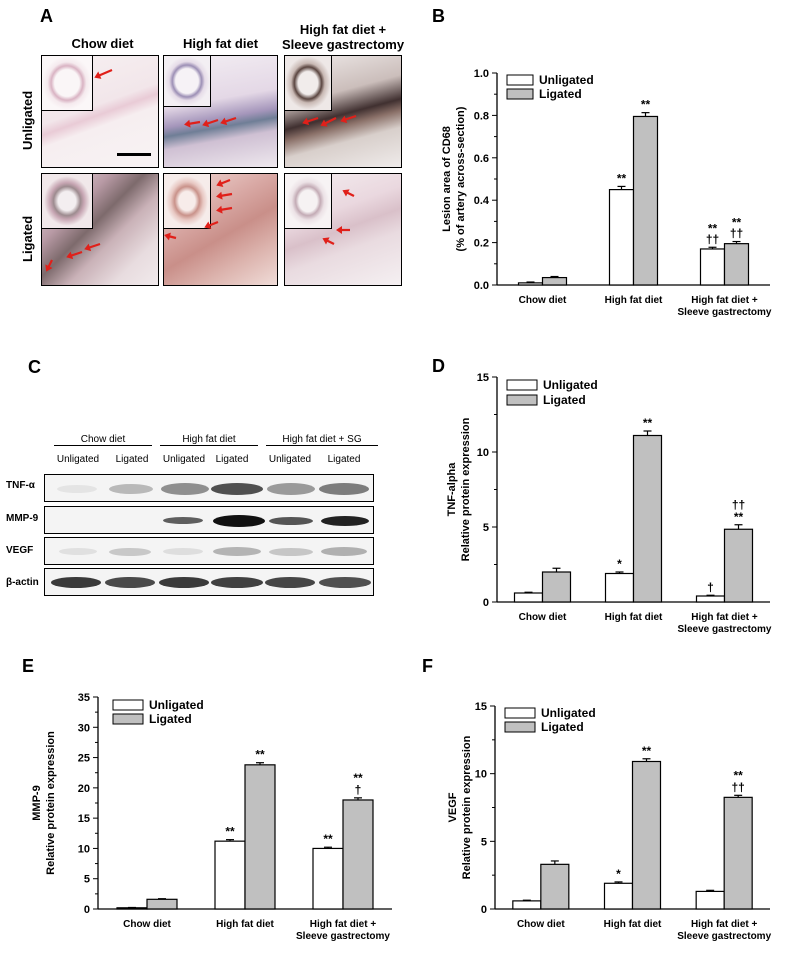 This screenshot has height=957, width=786. I want to click on y-tick-label: 10, so click(84, 849).